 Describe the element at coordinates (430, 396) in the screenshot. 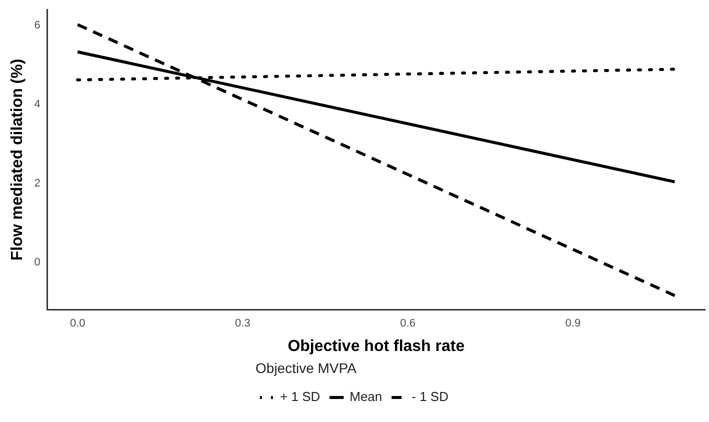

I see `legend-label: - 1 SD` at that location.